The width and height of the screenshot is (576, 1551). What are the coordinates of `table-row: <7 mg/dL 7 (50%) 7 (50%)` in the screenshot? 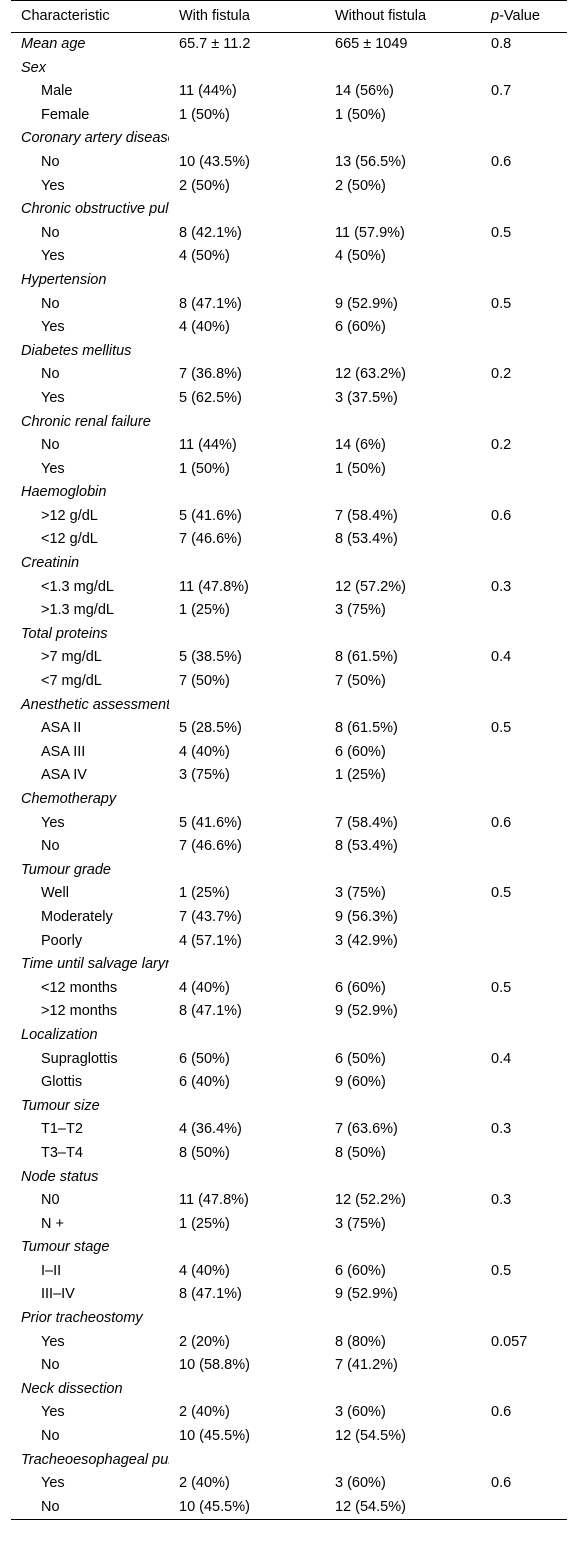 It's located at (289, 682).